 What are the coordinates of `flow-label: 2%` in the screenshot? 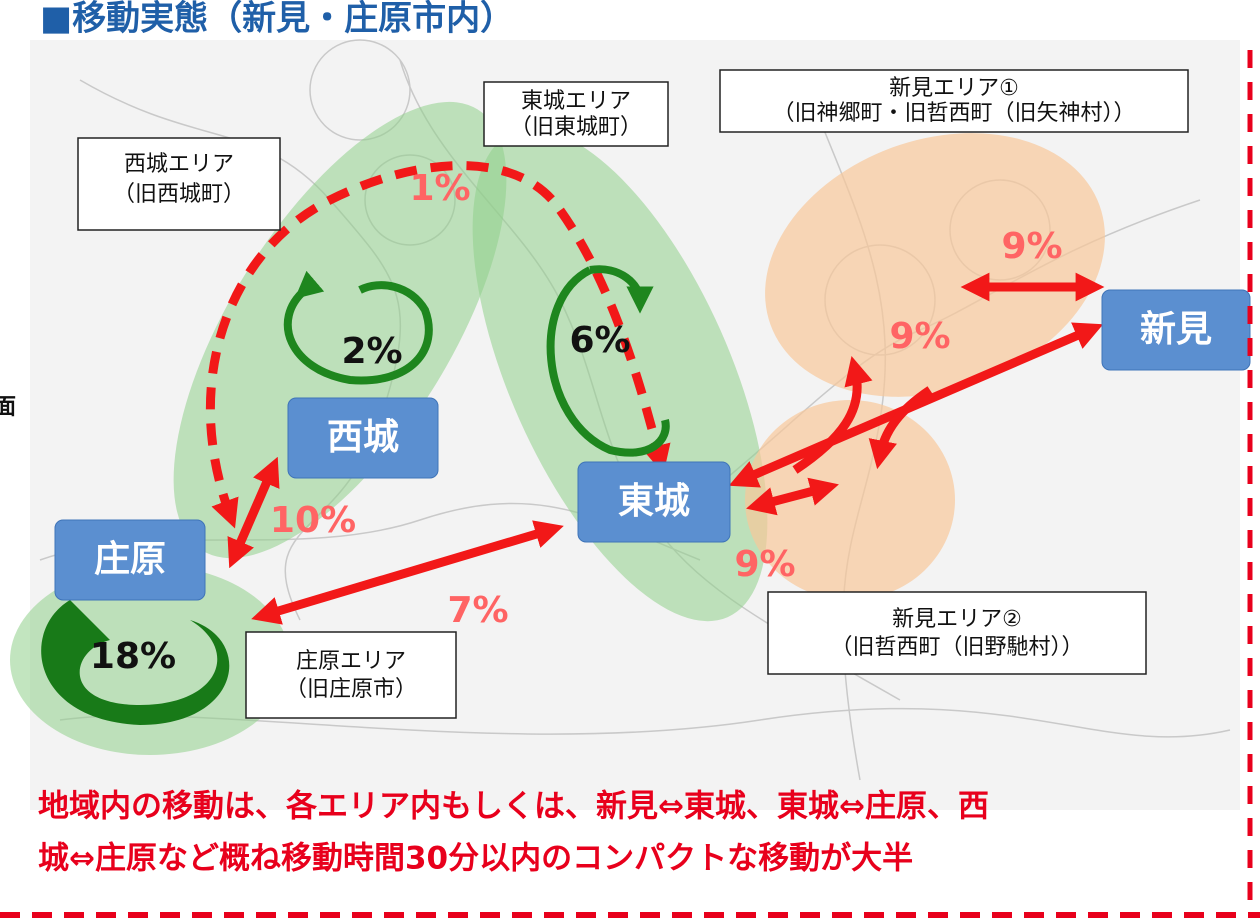 It's located at (371, 351).